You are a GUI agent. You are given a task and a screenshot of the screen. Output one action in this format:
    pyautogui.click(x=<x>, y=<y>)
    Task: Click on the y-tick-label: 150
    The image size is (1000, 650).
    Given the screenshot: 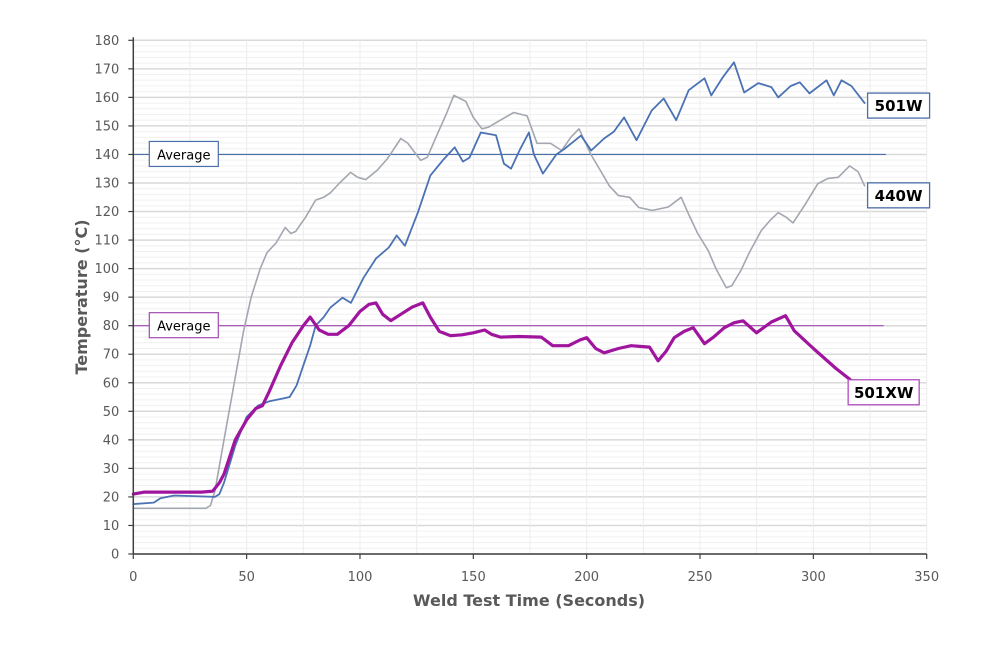 What is the action you would take?
    pyautogui.click(x=106, y=126)
    